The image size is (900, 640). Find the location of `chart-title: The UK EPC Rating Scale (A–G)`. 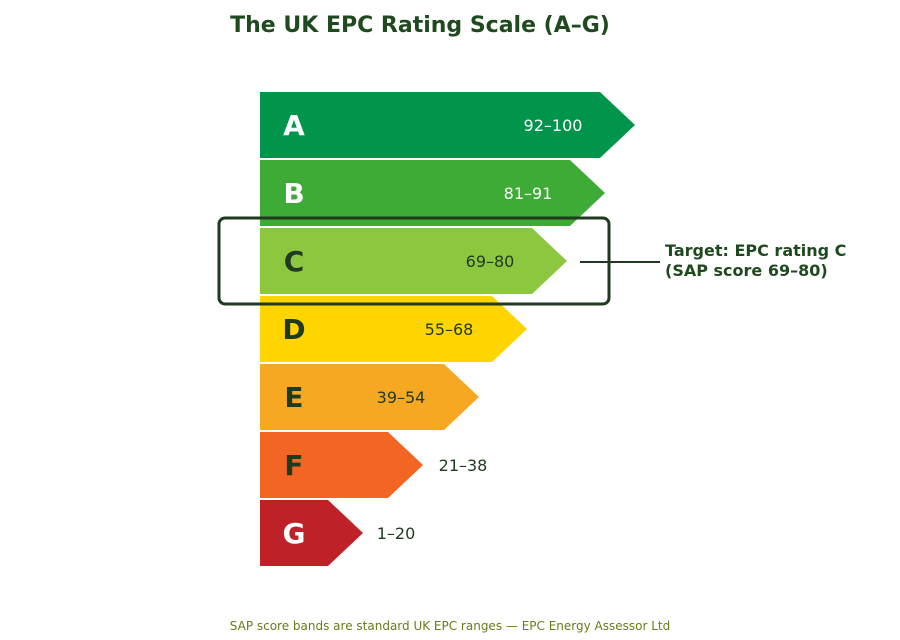

chart-title: The UK EPC Rating Scale (A–G) is located at coordinates (420, 25).